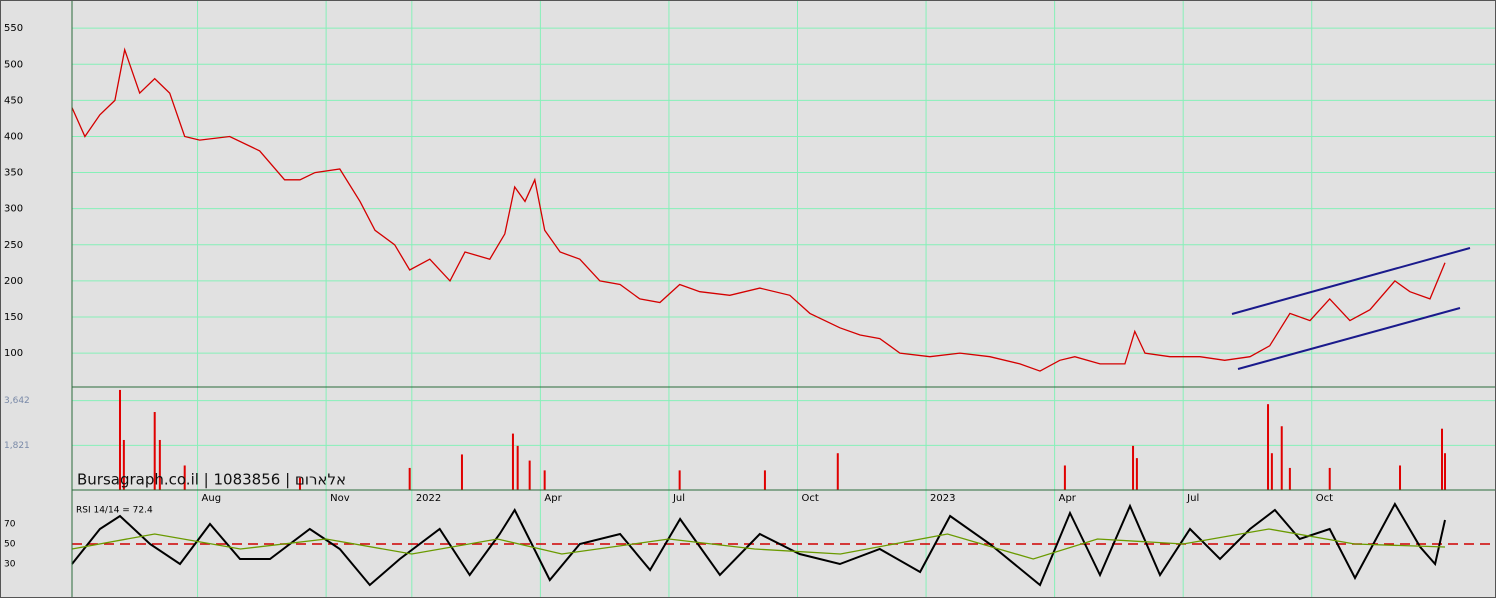  I want to click on y-tick-label: 3,642, so click(17, 401).